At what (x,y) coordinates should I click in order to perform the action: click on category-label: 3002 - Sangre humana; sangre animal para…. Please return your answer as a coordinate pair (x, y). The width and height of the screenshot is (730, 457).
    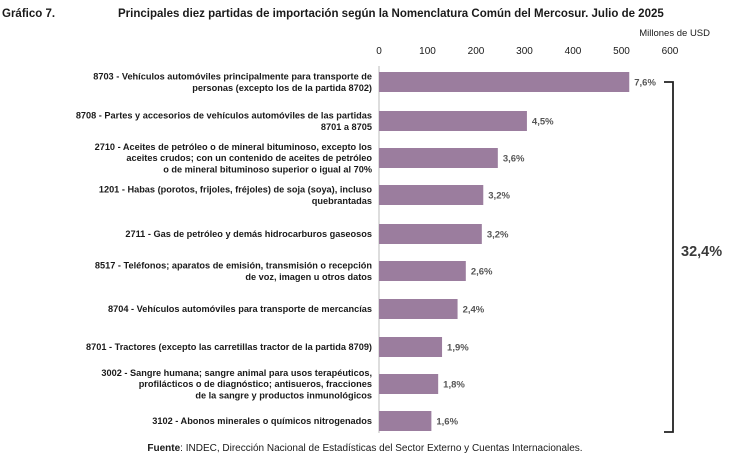
    Looking at the image, I should click on (236, 373).